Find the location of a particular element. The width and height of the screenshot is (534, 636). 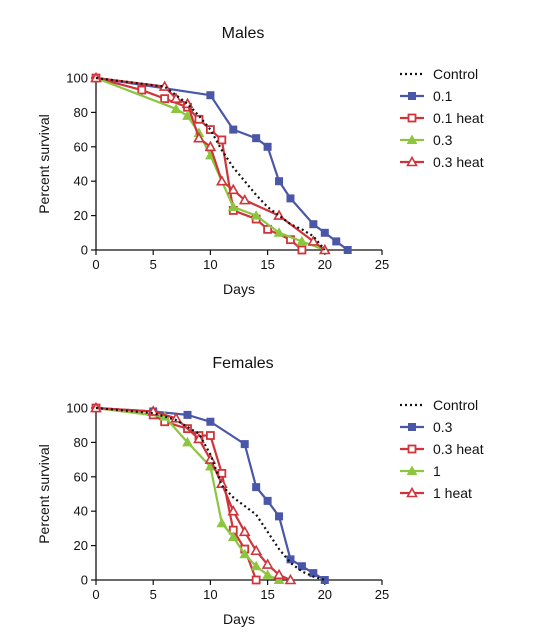

series-1-heat is located at coordinates (193, 493).